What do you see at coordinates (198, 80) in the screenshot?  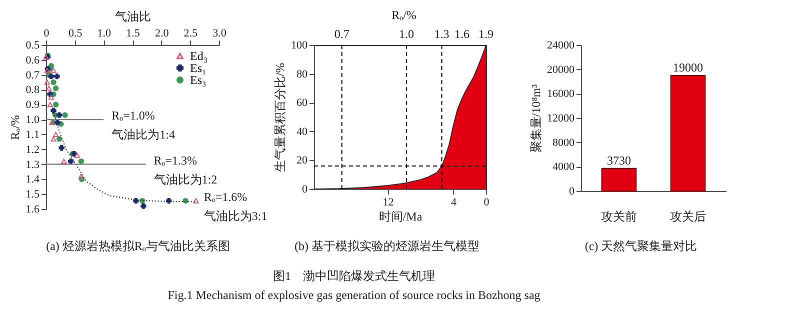 I see `legend-label: Es₃` at bounding box center [198, 80].